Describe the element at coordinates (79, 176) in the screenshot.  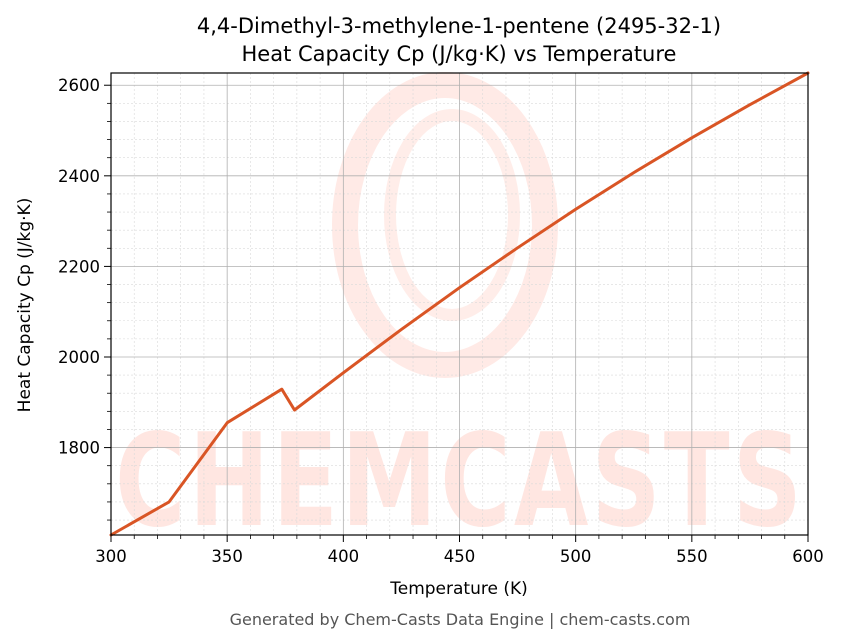
I see `y-tick-label: 2400` at that location.